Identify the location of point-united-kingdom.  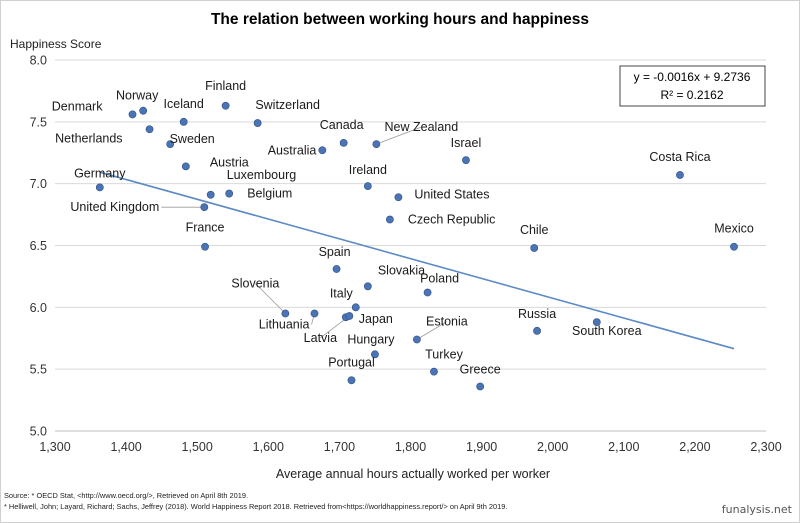
(204, 207).